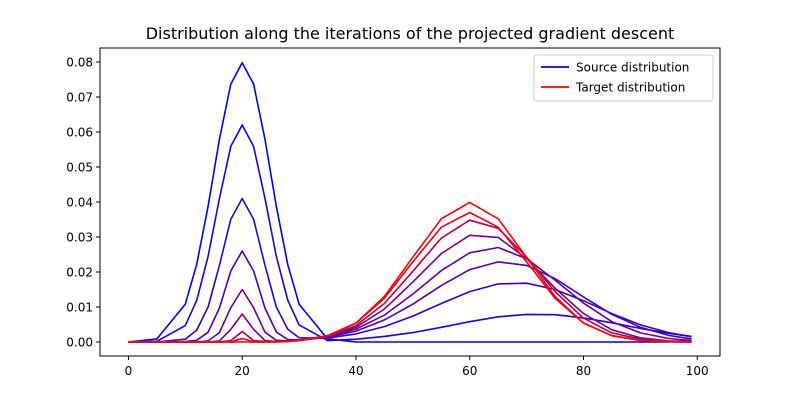  Describe the element at coordinates (697, 371) in the screenshot. I see `x-tick-label: 100` at that location.